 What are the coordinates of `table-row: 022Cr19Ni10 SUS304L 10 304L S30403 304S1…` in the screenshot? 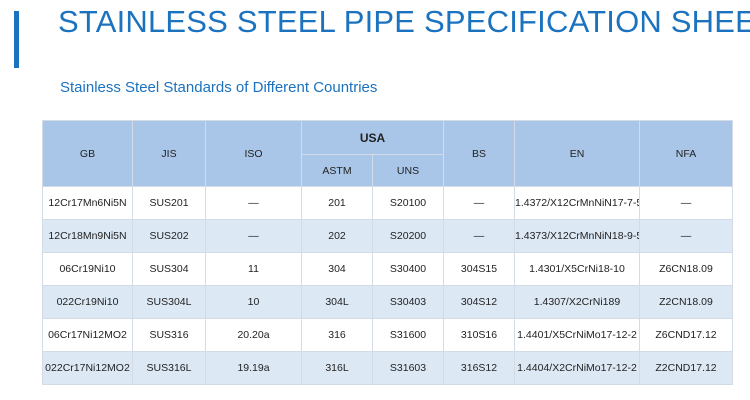 It's located at (387, 302).